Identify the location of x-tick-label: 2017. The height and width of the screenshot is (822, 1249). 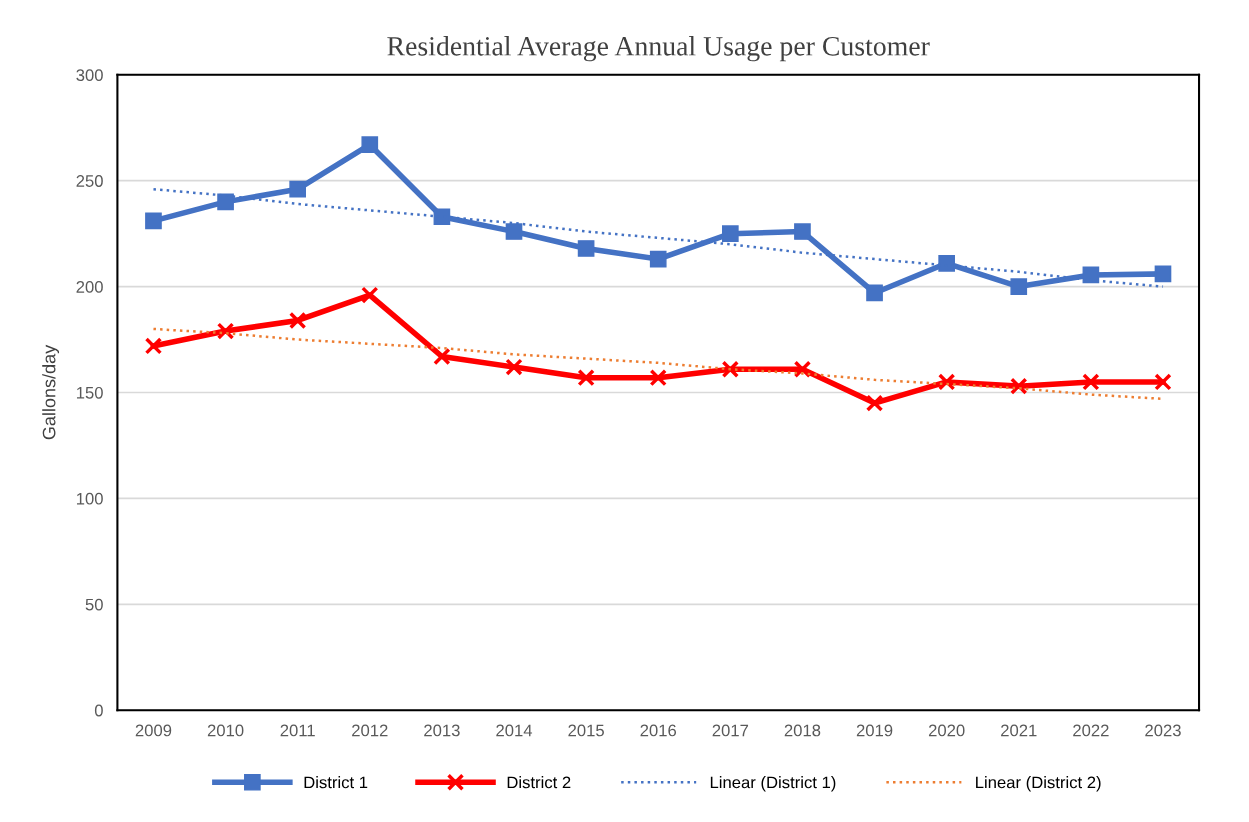
(730, 730).